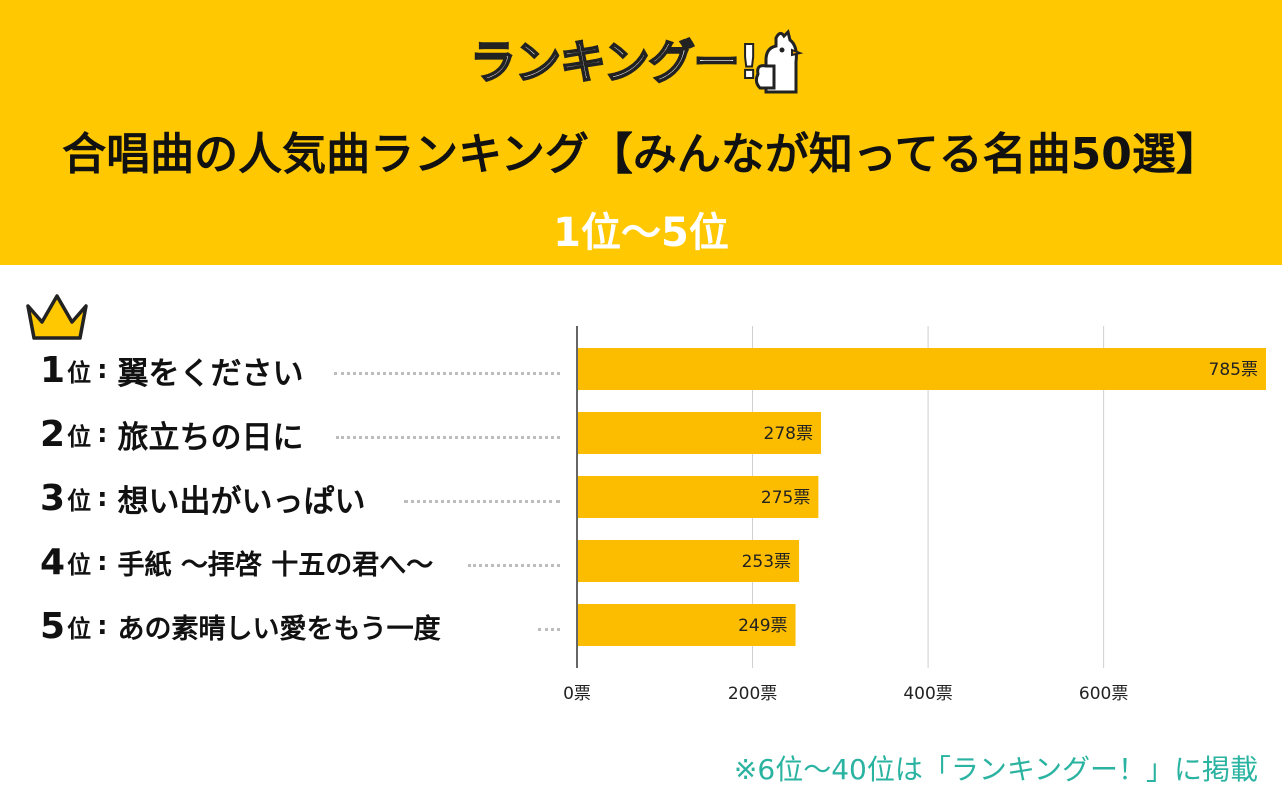  What do you see at coordinates (53, 434) in the screenshot?
I see `rank-number: 2` at bounding box center [53, 434].